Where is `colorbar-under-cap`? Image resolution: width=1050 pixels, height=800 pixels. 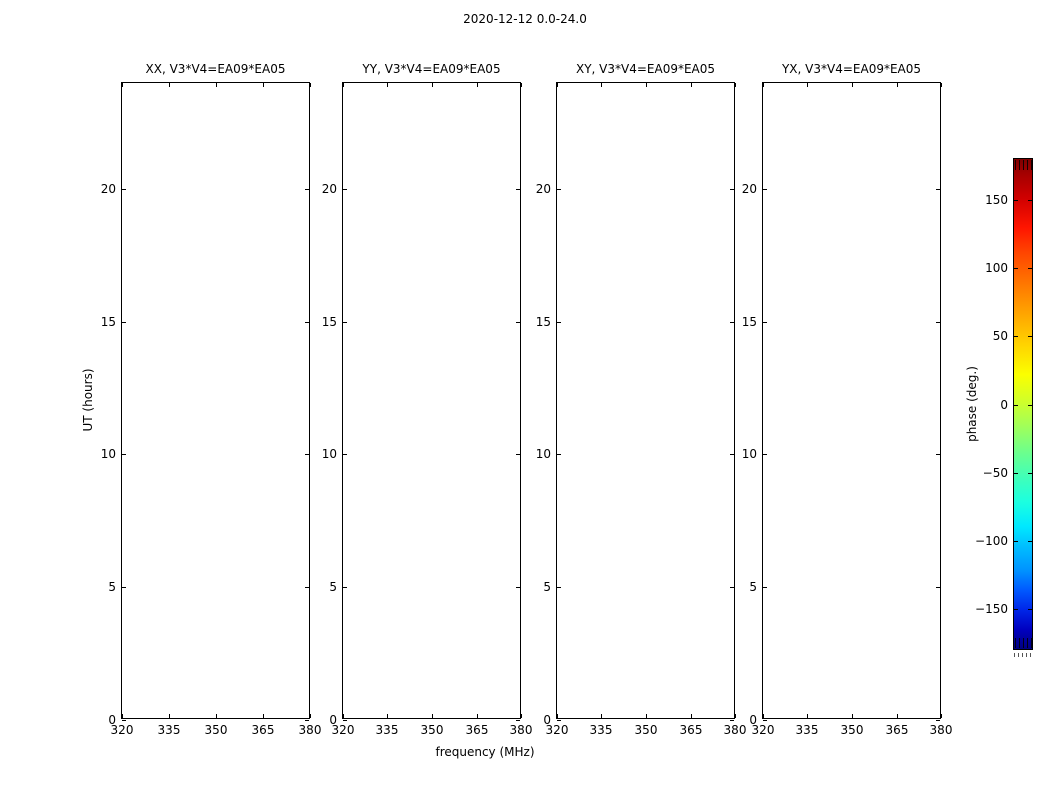 colorbar-under-cap is located at coordinates (1024, 643).